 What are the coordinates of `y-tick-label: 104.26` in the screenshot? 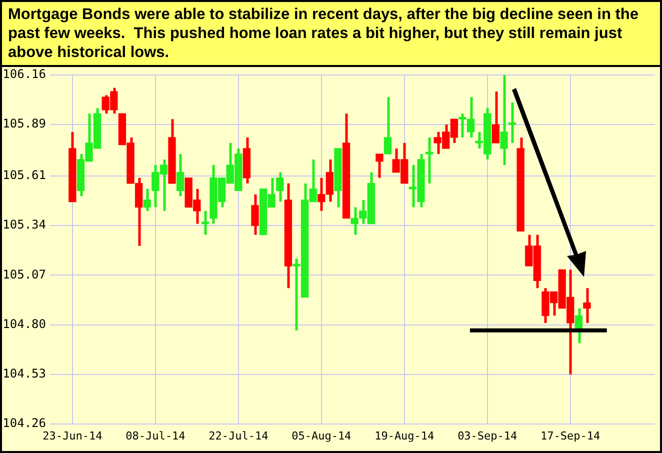 It's located at (24, 423).